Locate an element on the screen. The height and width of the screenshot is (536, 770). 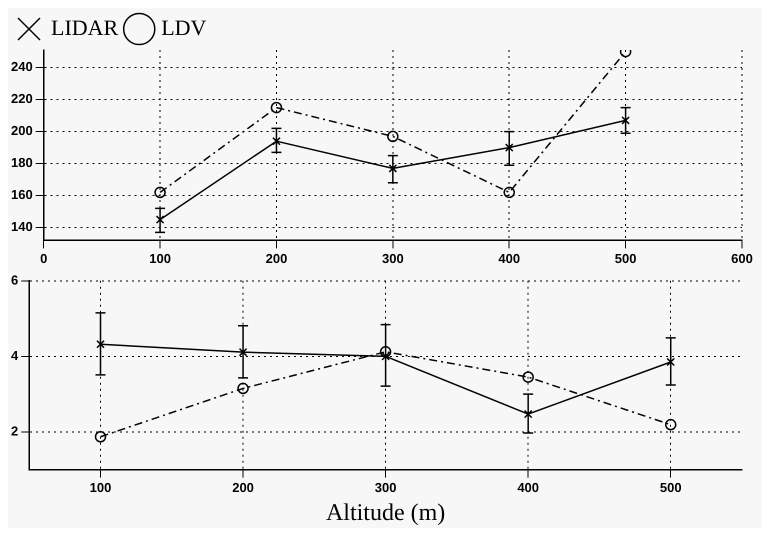
y-tick-label: 220 is located at coordinates (21, 98).